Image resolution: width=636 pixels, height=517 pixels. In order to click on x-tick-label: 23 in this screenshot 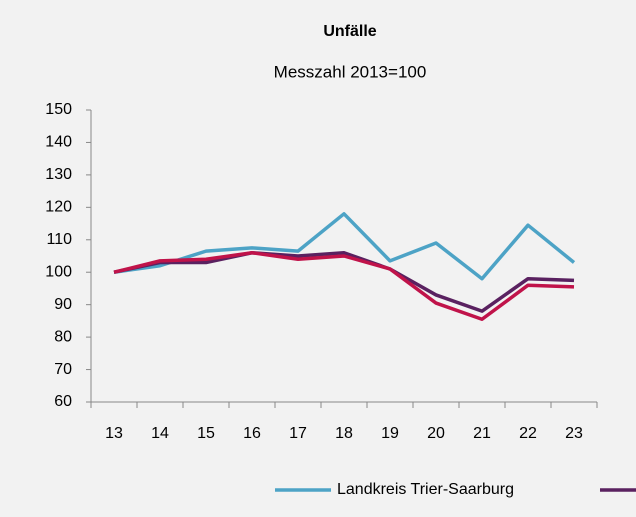, I will do `click(574, 433)`.